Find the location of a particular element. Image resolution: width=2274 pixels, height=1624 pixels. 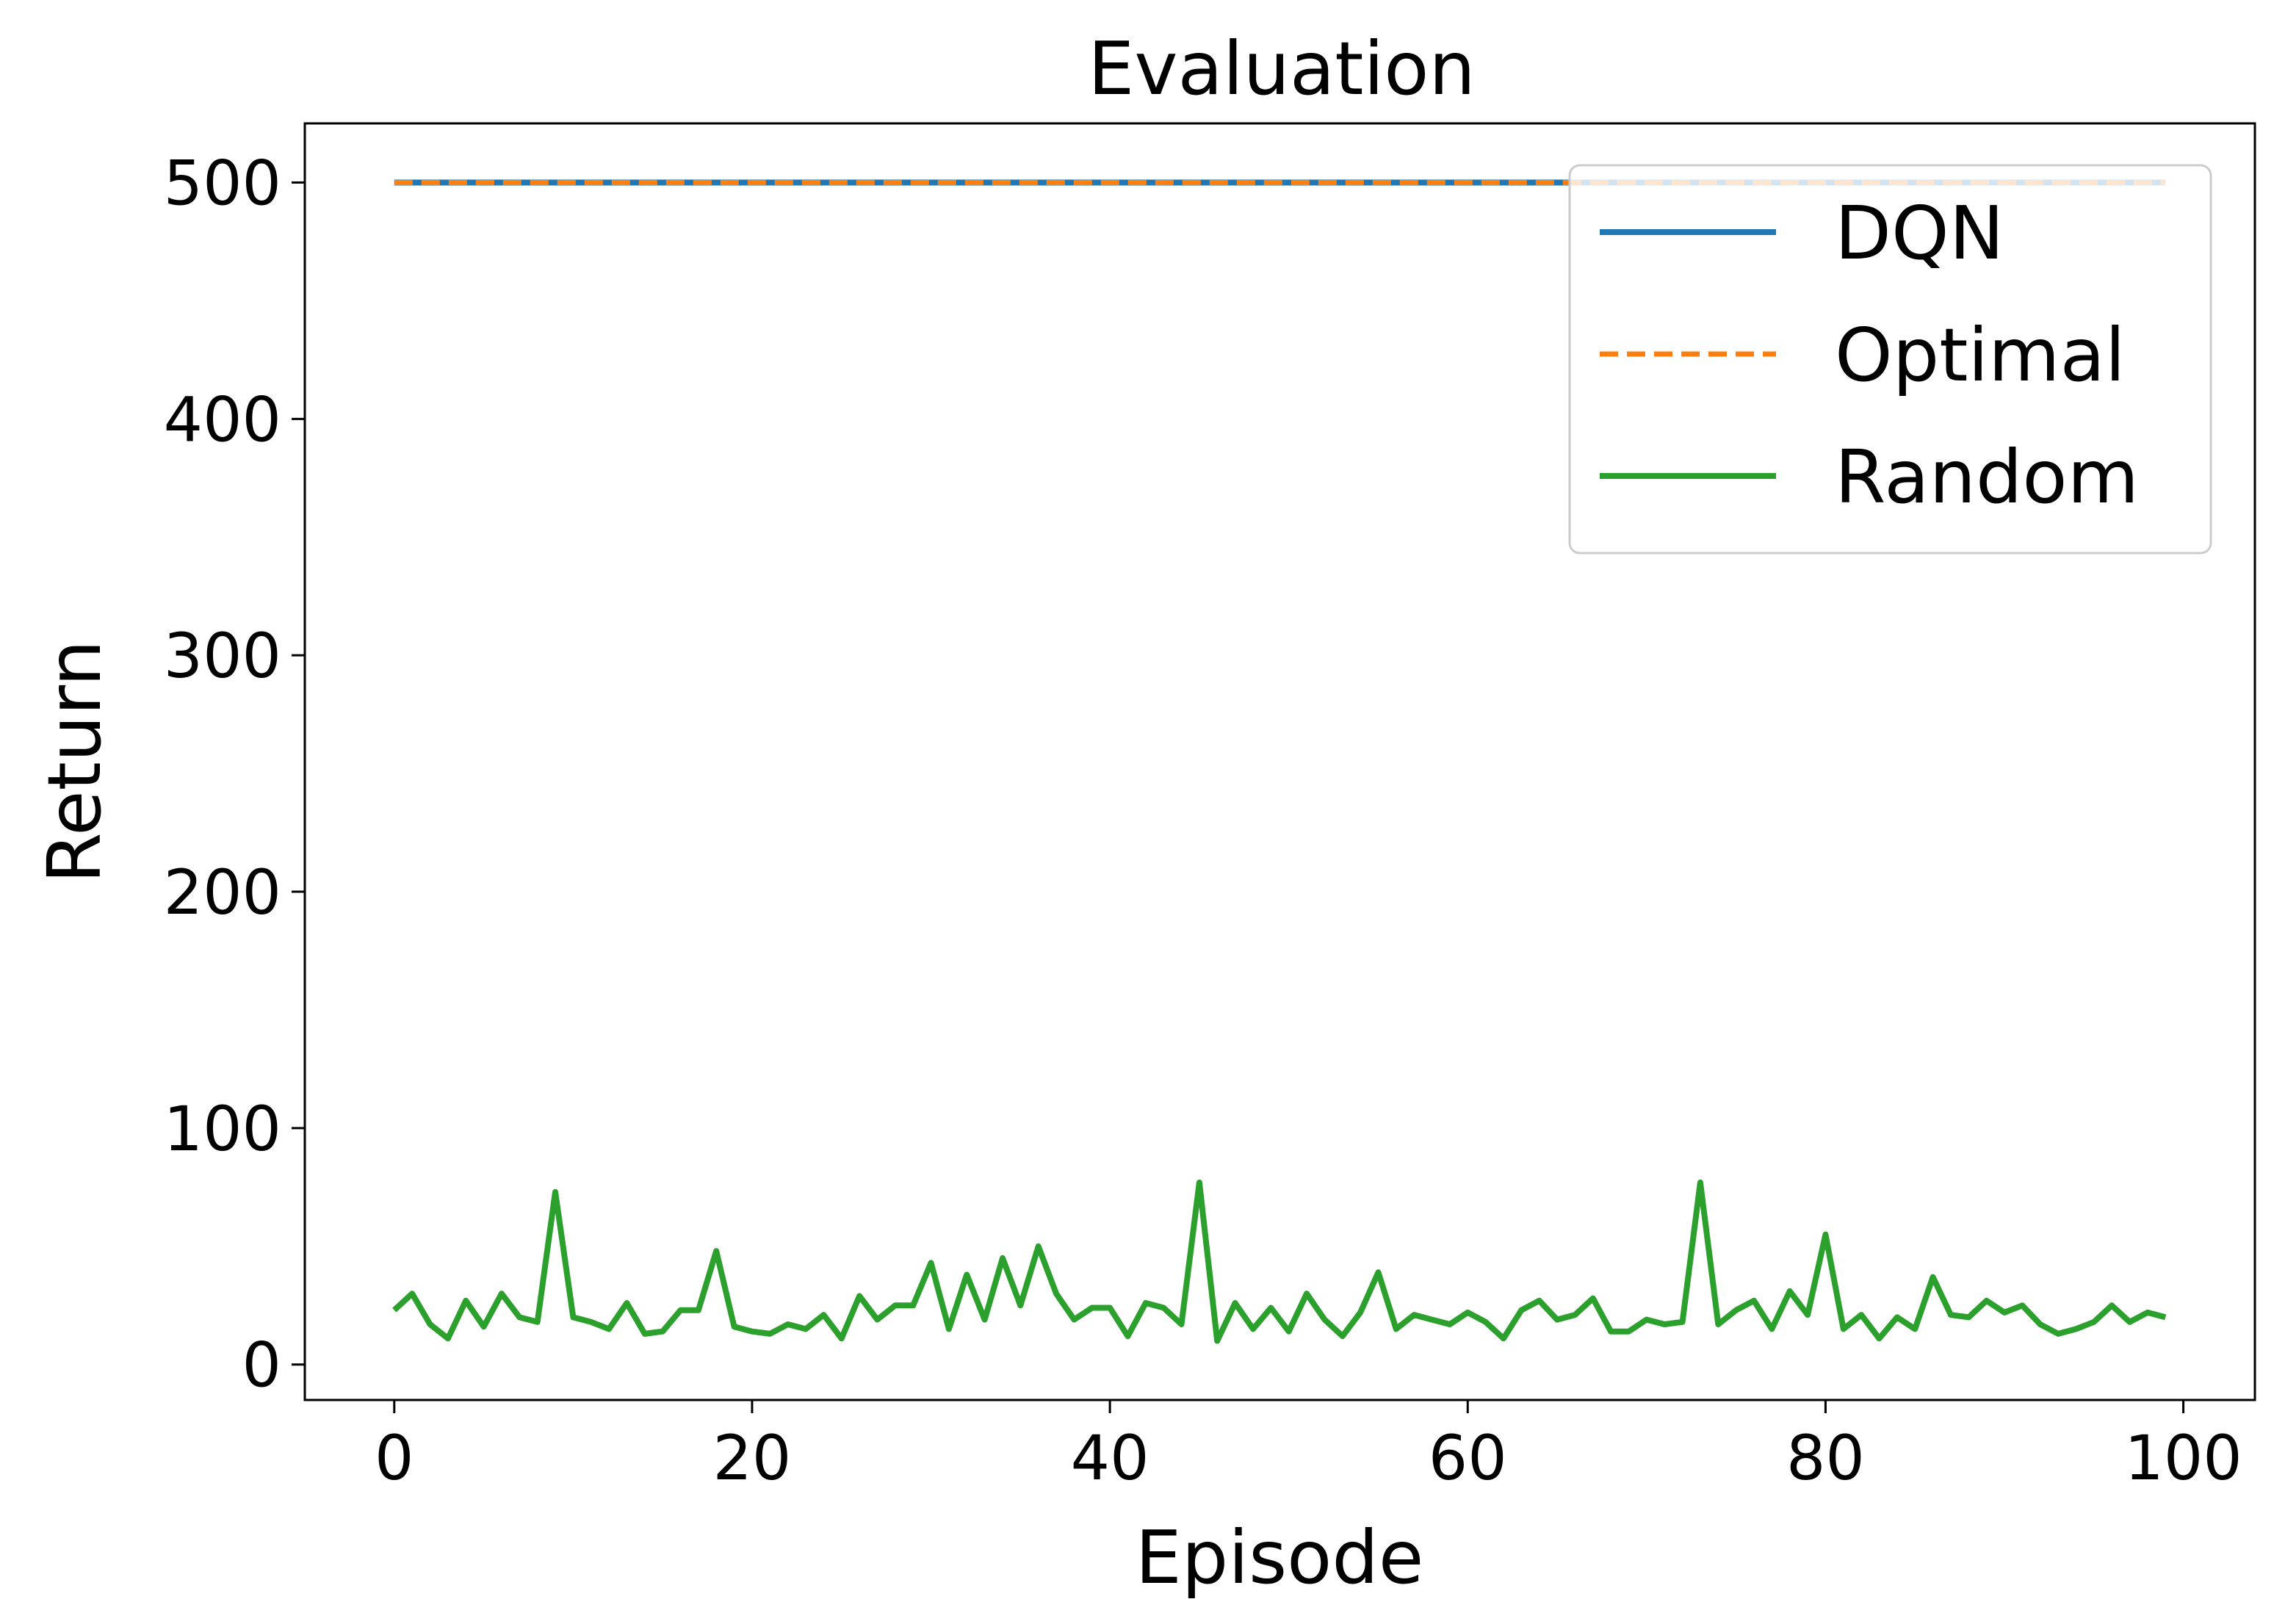

y-axis: 0 100 200 300 400 500 is located at coordinates (234, 774).